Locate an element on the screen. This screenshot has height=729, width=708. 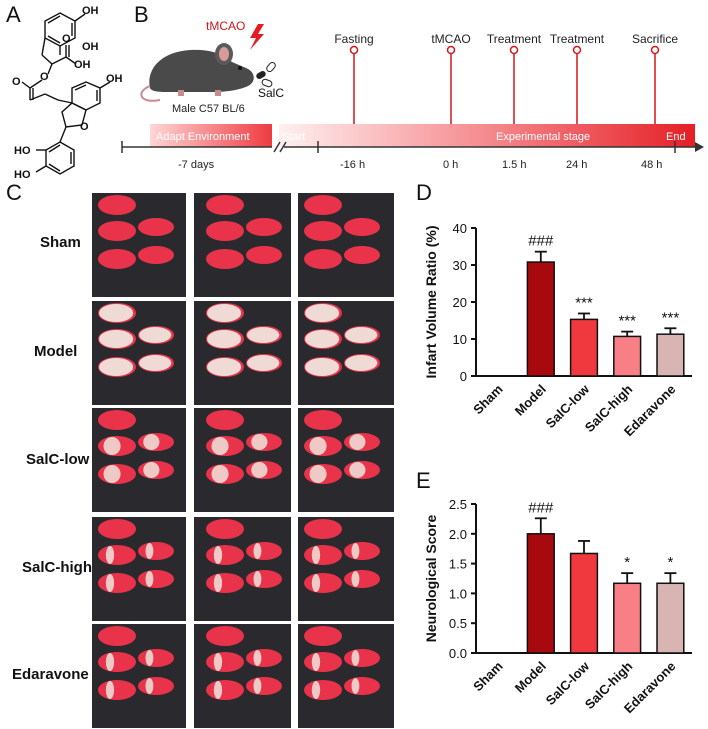
y-tick-label: 20 is located at coordinates (460, 302).